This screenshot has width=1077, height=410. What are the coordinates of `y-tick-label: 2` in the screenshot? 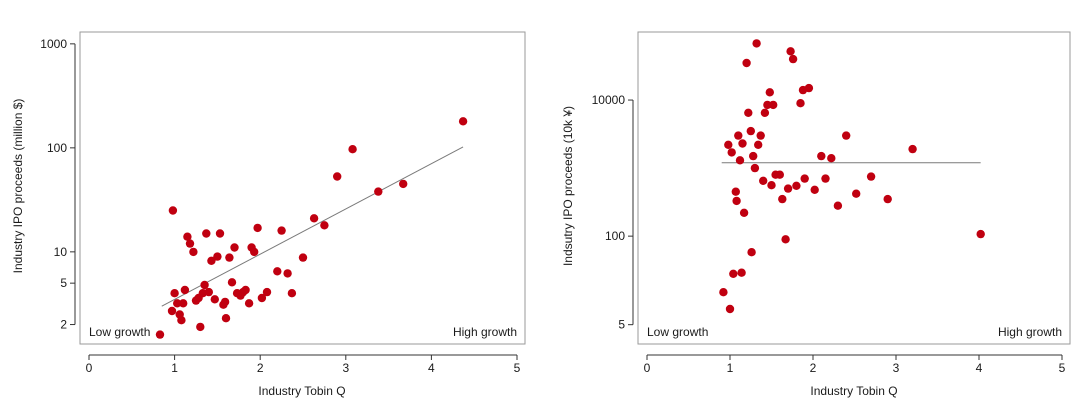 It's located at (63, 325).